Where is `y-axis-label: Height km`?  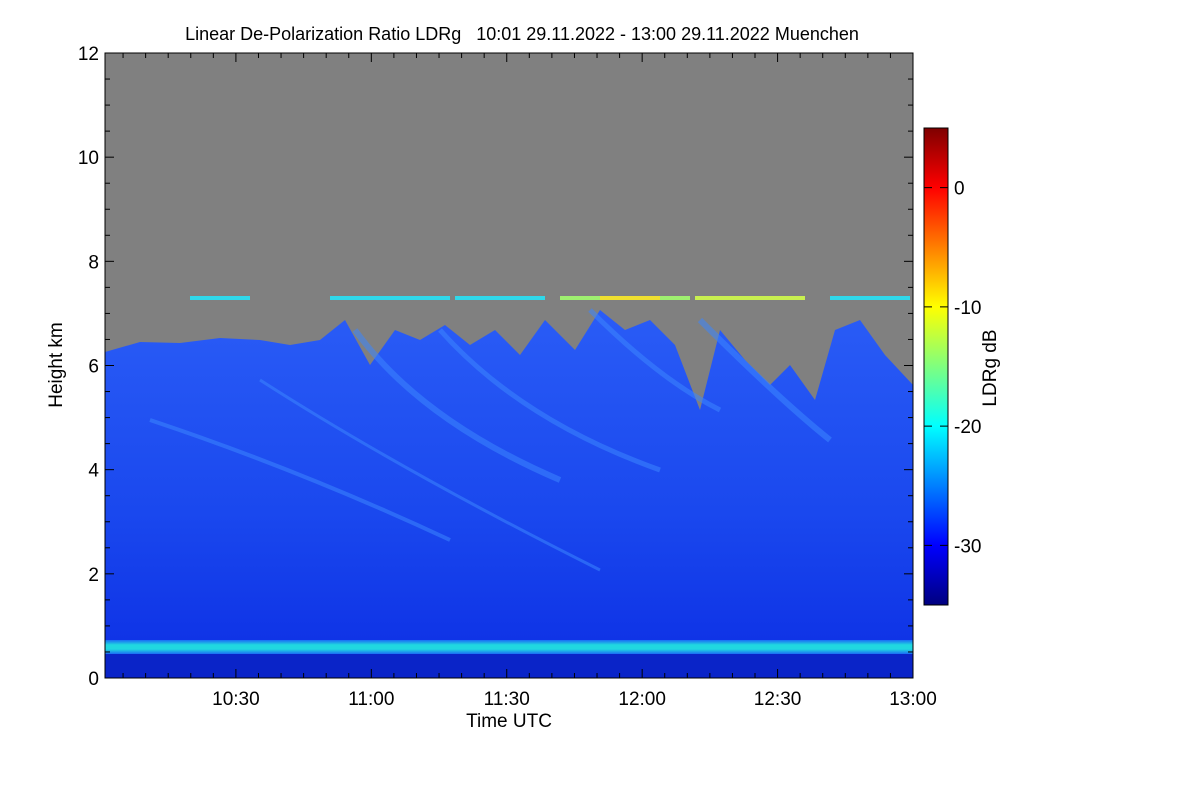 y-axis-label: Height km is located at coordinates (56, 365).